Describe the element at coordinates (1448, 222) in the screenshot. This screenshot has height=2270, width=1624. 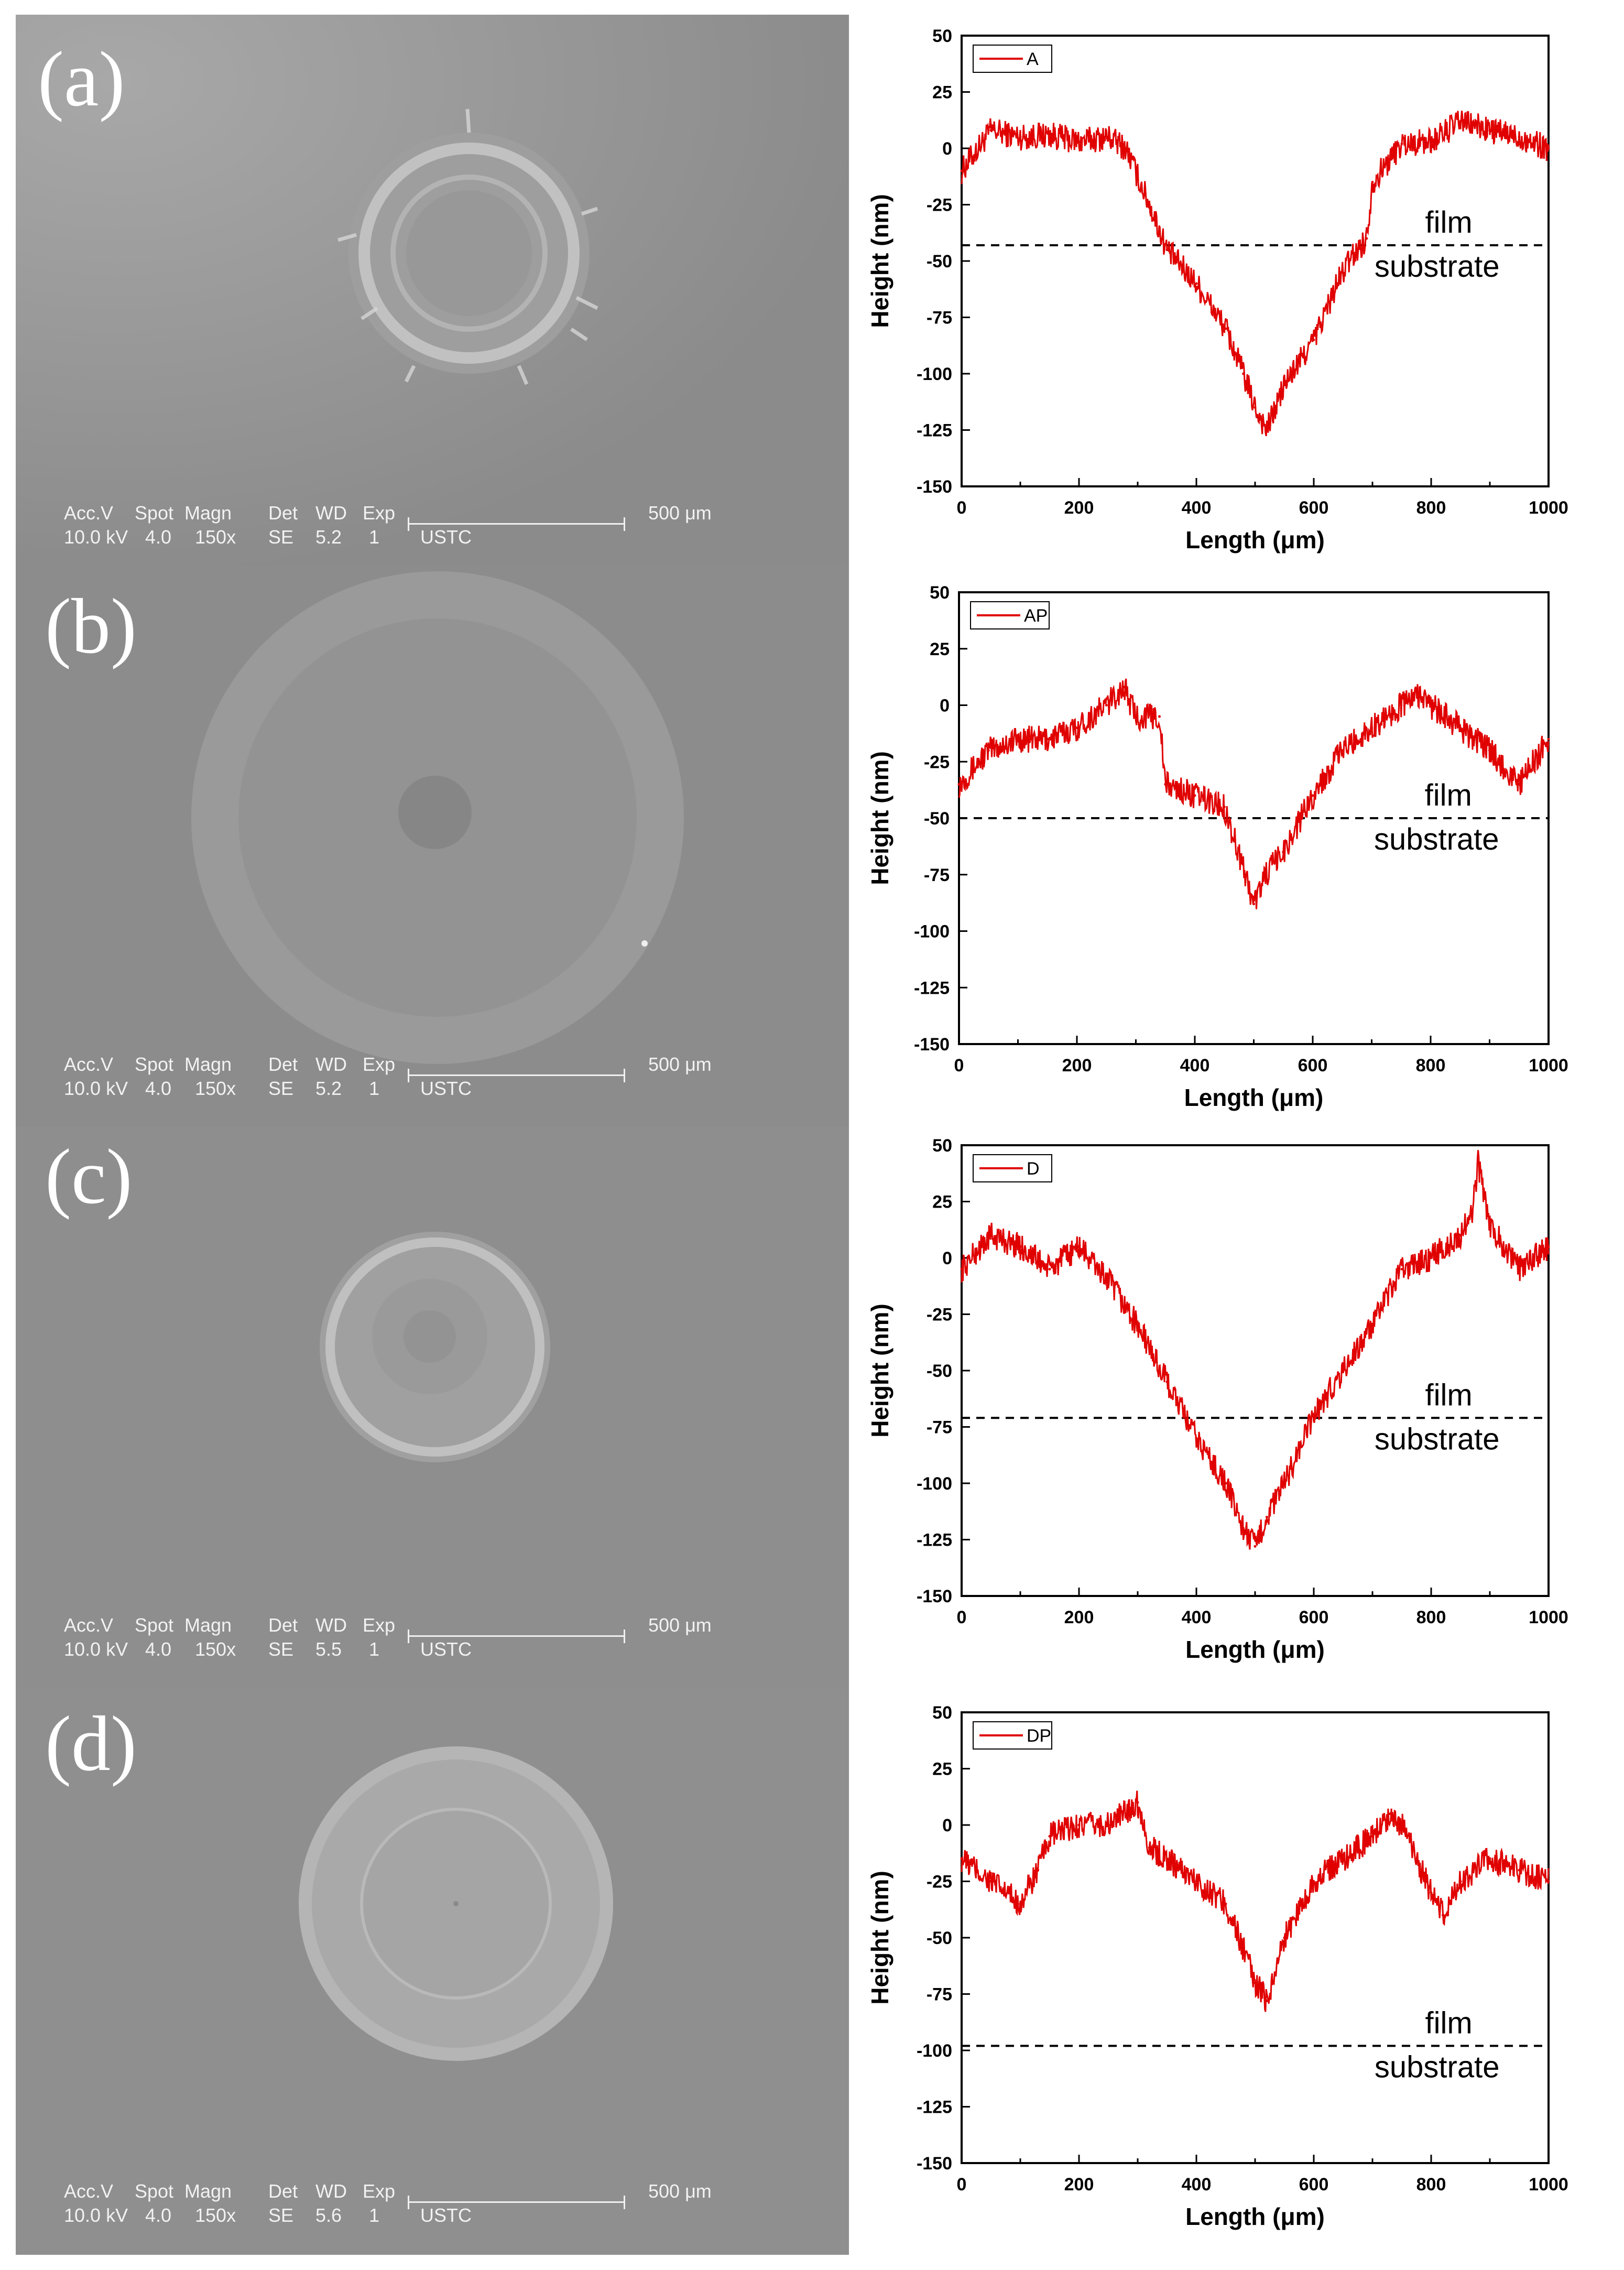
I see `annotation-film-a: film` at that location.